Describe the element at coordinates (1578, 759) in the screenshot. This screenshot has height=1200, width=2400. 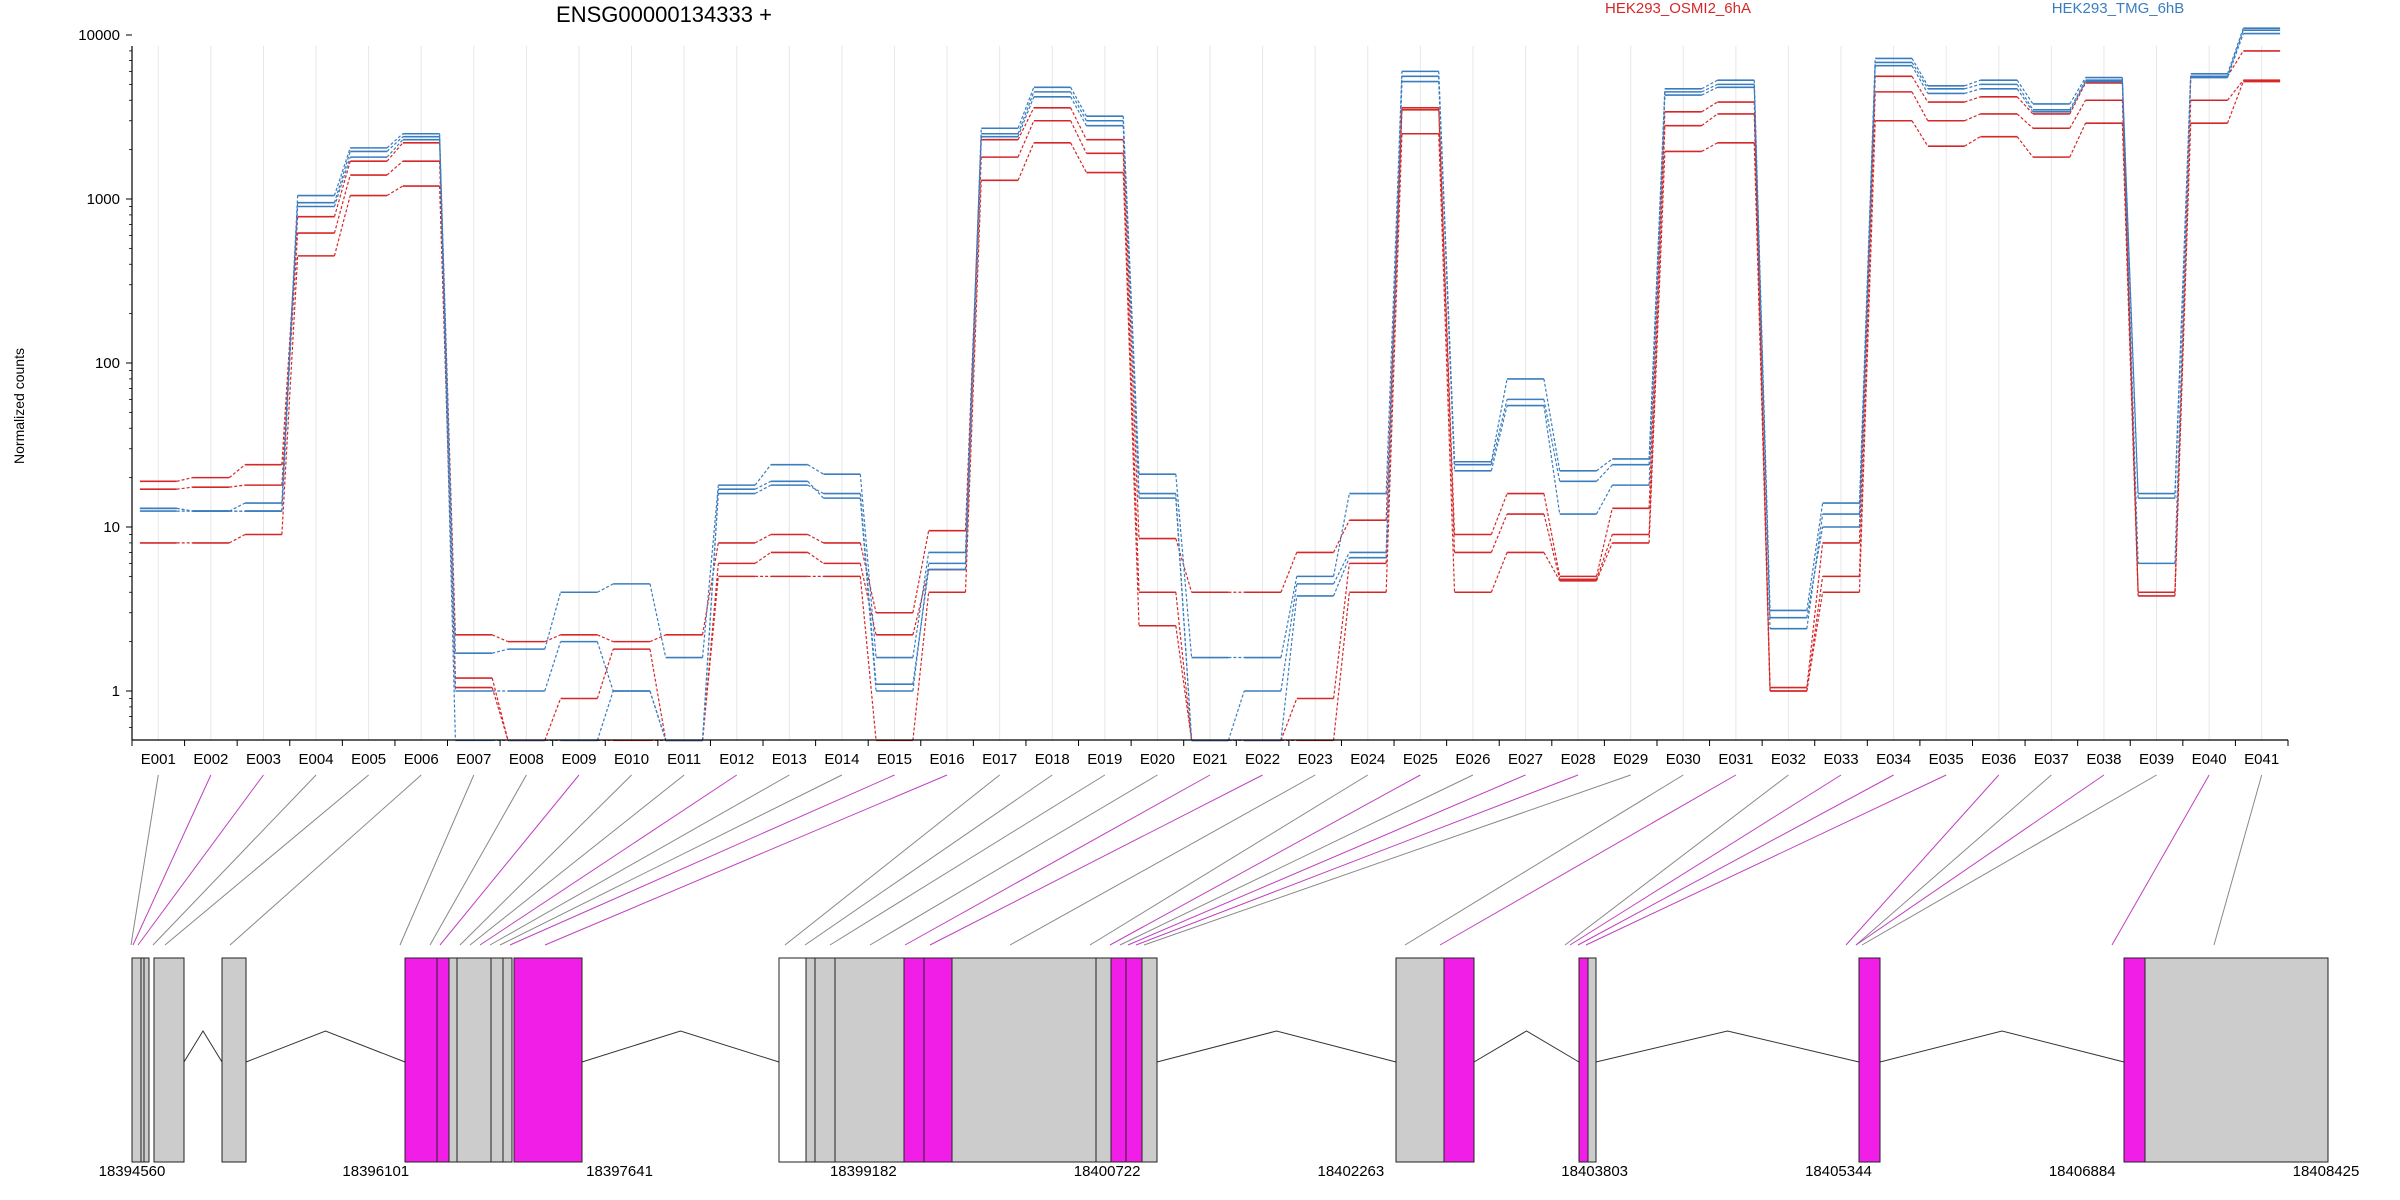
I see `x-tick-label: E028` at that location.